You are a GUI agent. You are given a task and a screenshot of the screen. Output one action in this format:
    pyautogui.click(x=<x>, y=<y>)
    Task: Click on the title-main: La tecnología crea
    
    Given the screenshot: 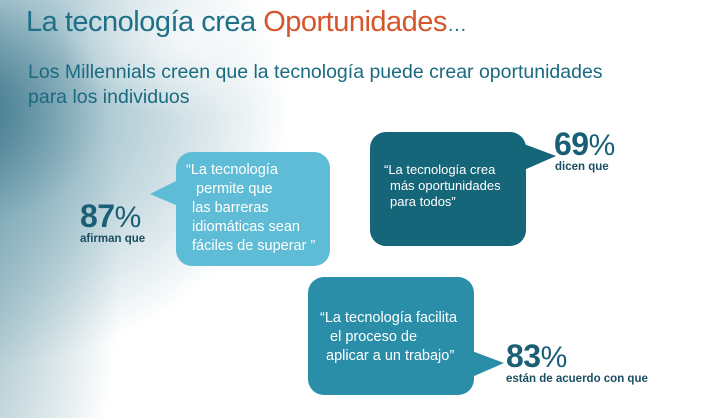 What is the action you would take?
    pyautogui.click(x=141, y=22)
    